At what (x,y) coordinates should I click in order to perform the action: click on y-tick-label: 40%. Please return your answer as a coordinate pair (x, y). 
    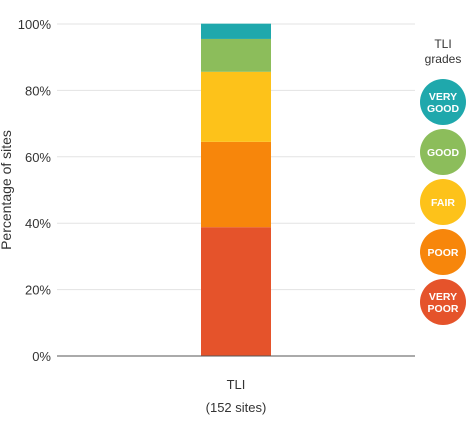
    Looking at the image, I should click on (38, 223).